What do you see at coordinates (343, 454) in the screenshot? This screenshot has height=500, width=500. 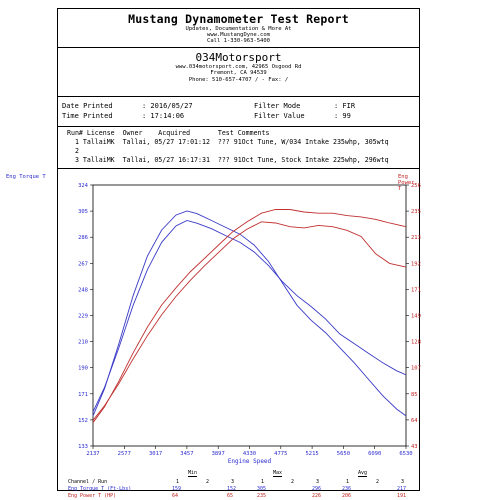 I see `x-tick-label: 5650` at bounding box center [343, 454].